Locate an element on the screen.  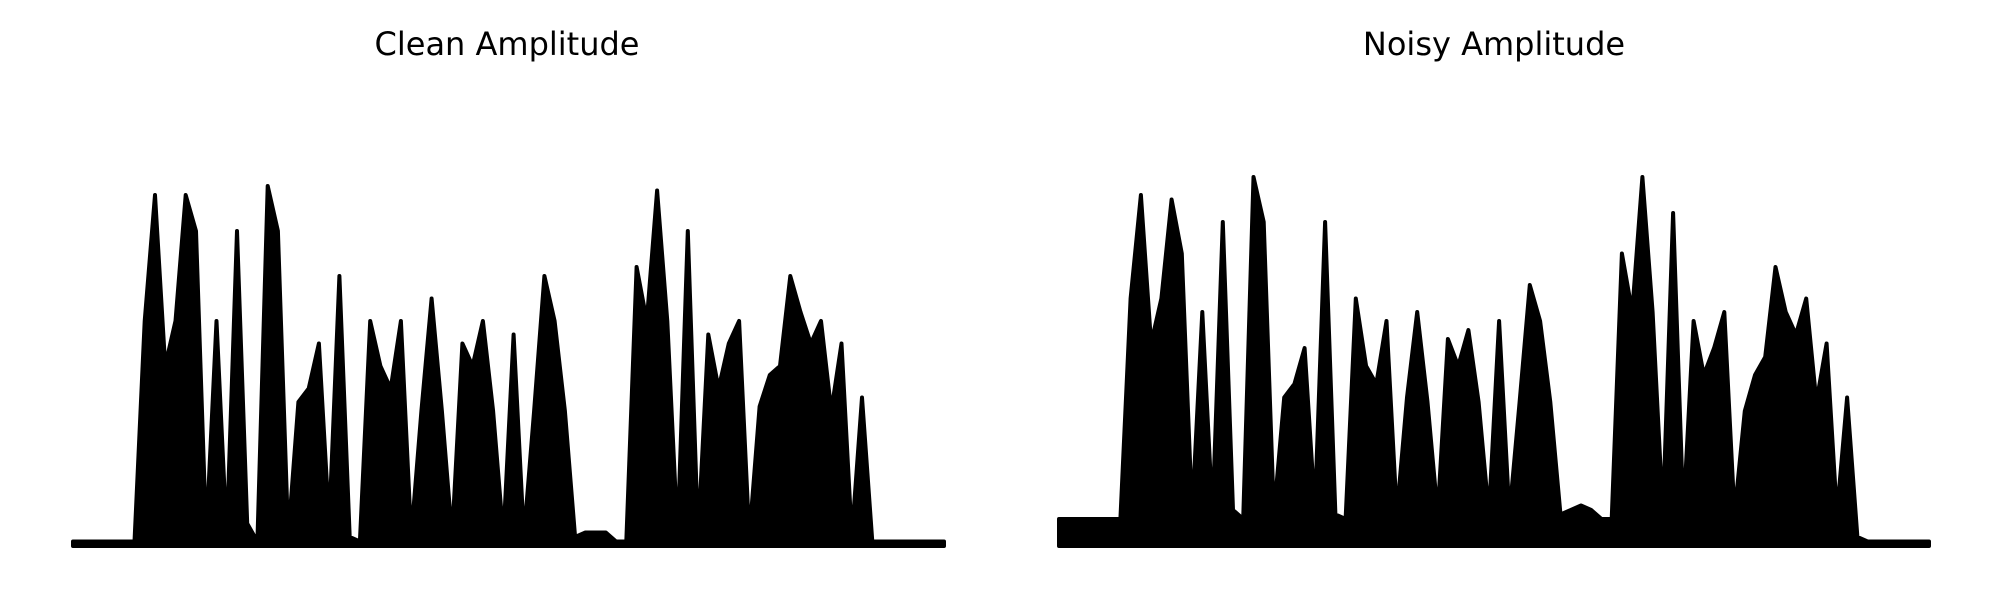
chart-title: Clean Amplitude is located at coordinates (507, 44).